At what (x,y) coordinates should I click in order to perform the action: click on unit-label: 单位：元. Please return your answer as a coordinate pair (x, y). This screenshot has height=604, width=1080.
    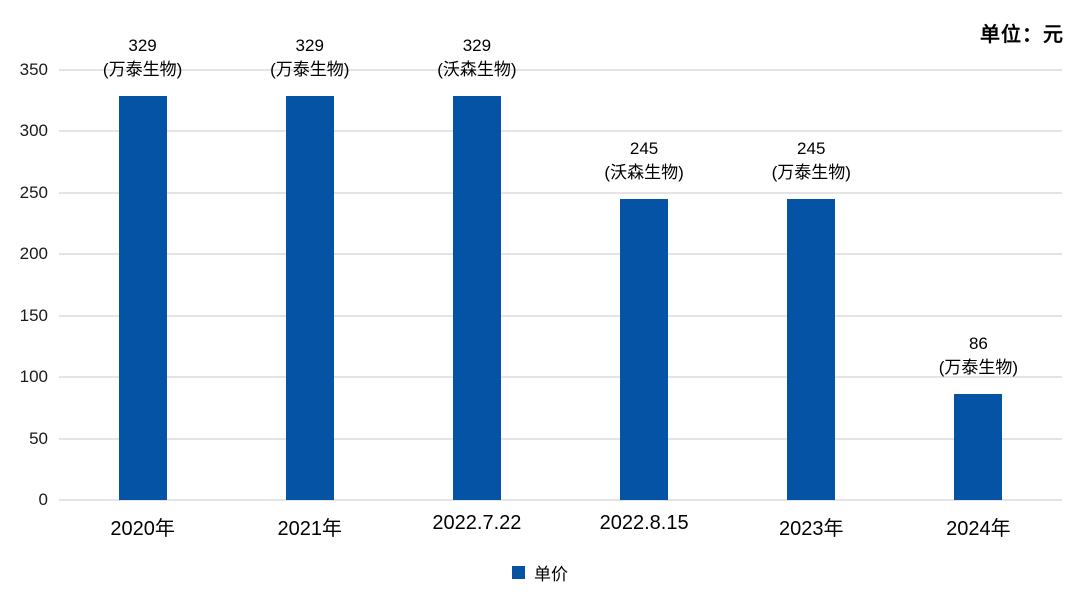
    Looking at the image, I should click on (1022, 35).